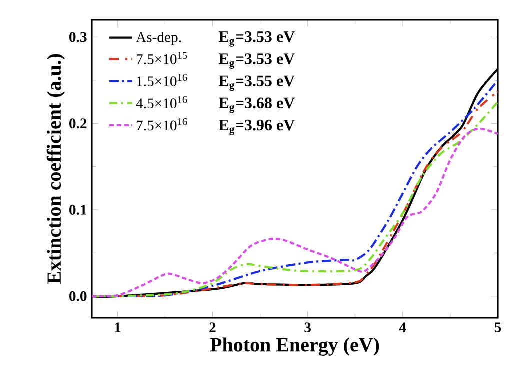 This screenshot has height=391, width=530. Describe the element at coordinates (78, 37) in the screenshot. I see `y-tick-label: 0.3` at that location.